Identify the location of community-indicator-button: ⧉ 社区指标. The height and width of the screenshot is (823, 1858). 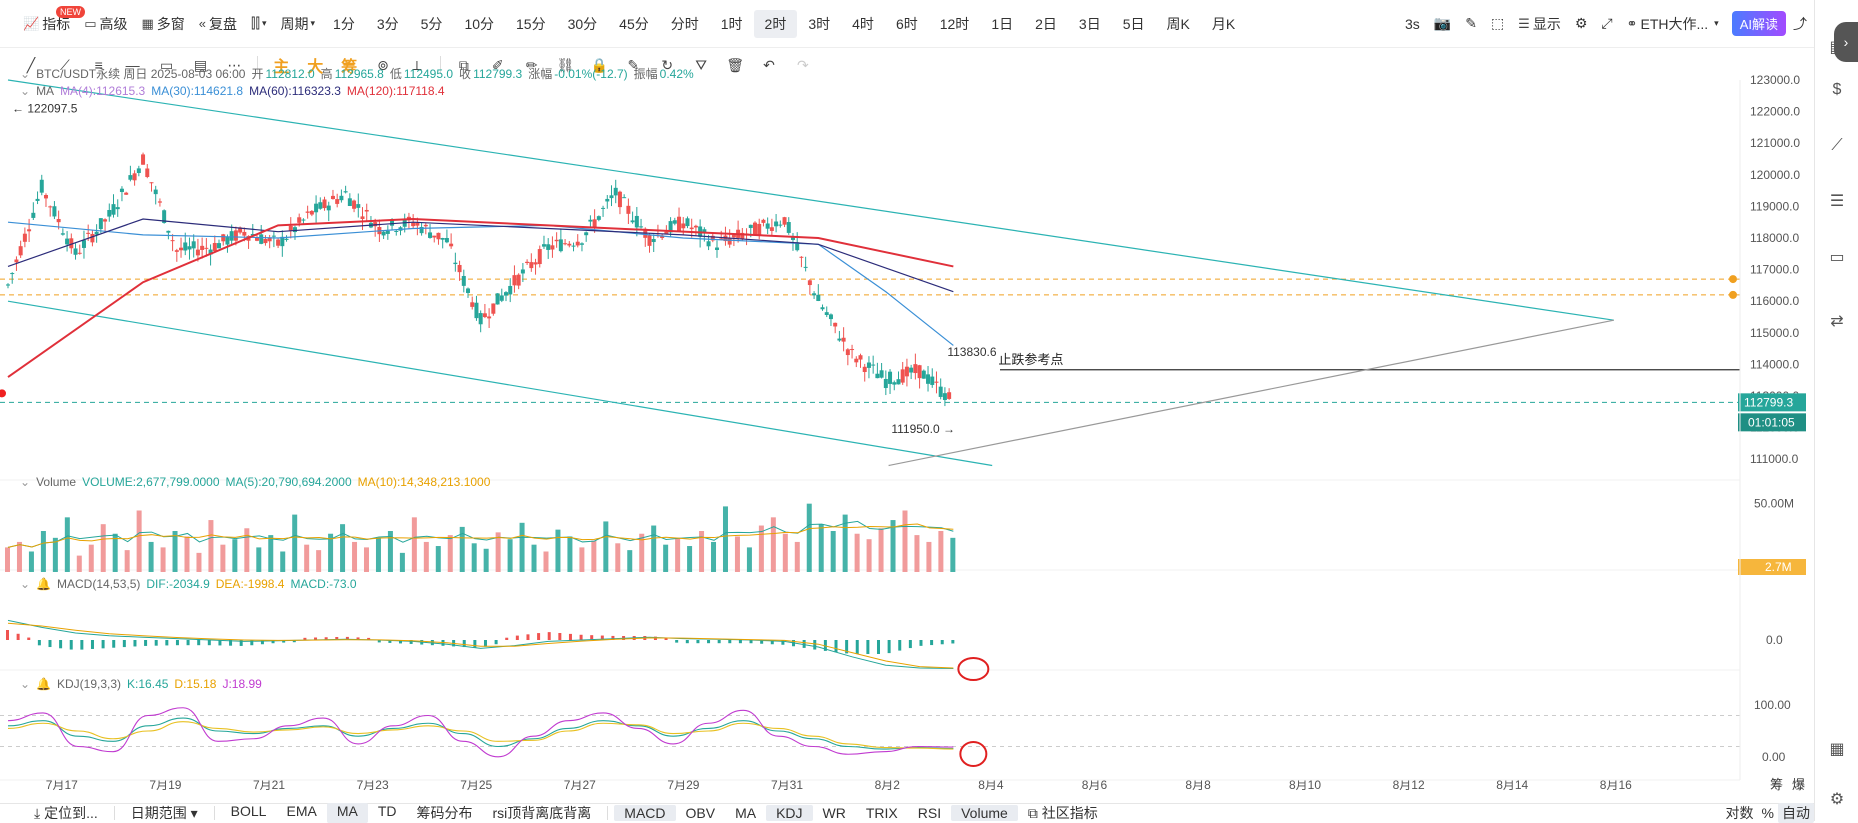
(1062, 812).